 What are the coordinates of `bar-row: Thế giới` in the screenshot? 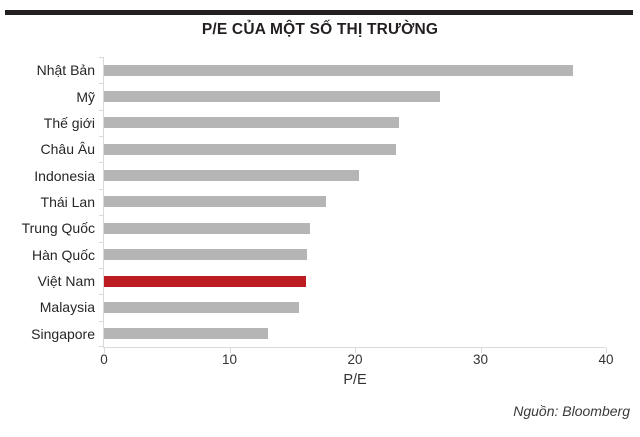 It's located at (325, 122).